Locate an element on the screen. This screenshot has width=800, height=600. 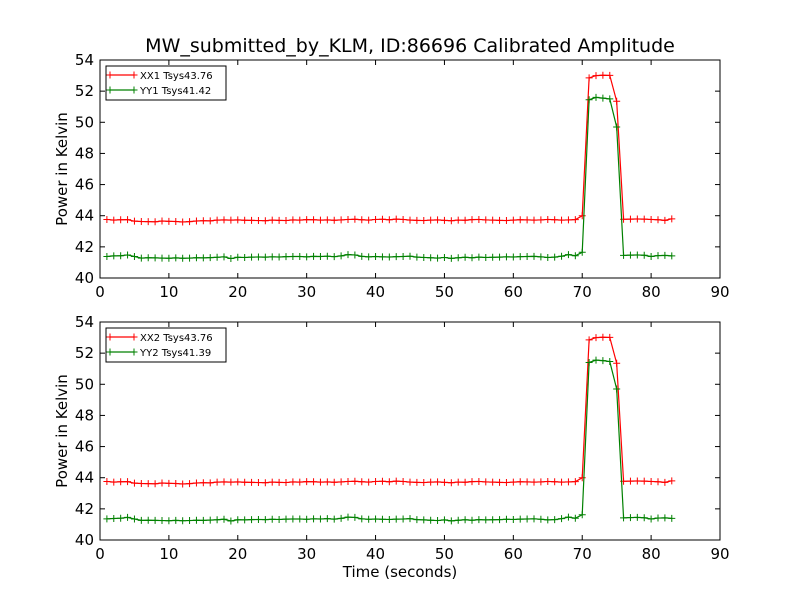
x-tick-label: 90 is located at coordinates (719, 554).